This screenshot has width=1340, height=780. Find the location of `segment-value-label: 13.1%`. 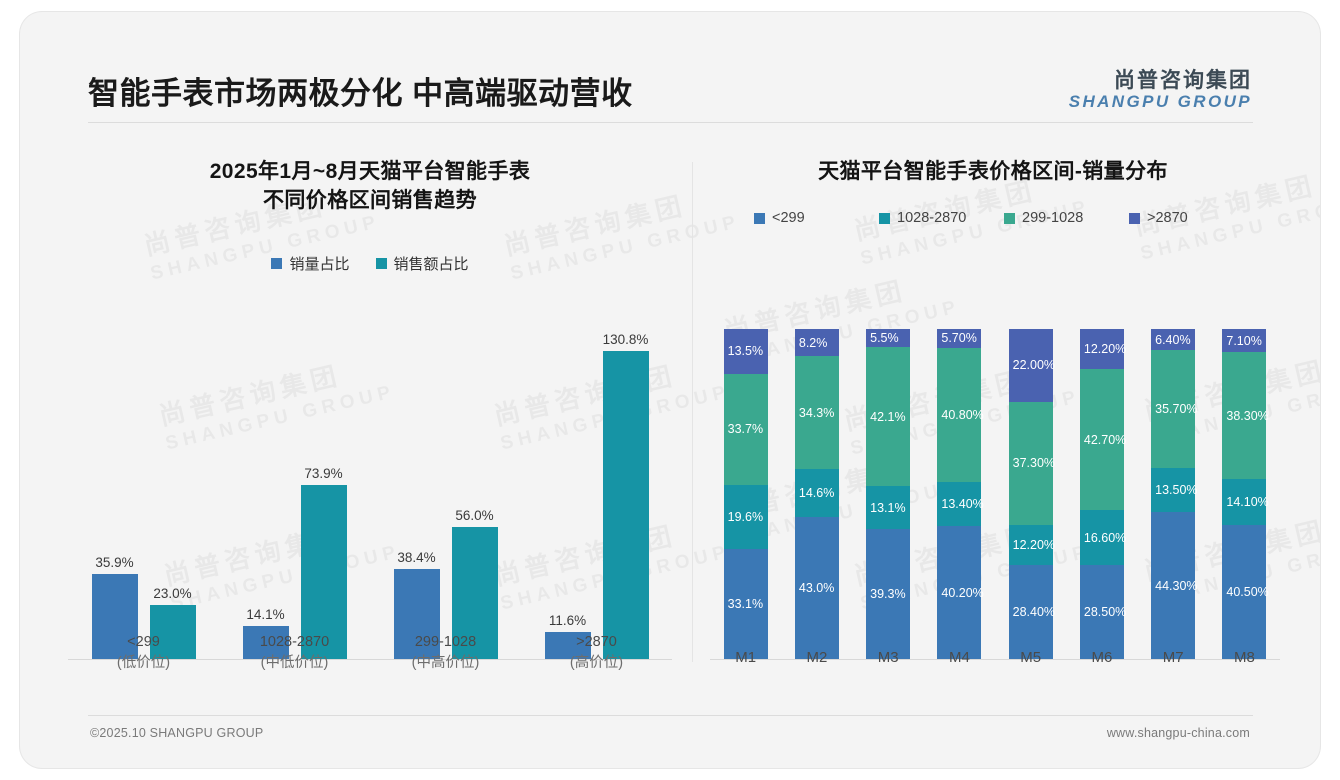

segment-value-label: 13.1% is located at coordinates (888, 507).